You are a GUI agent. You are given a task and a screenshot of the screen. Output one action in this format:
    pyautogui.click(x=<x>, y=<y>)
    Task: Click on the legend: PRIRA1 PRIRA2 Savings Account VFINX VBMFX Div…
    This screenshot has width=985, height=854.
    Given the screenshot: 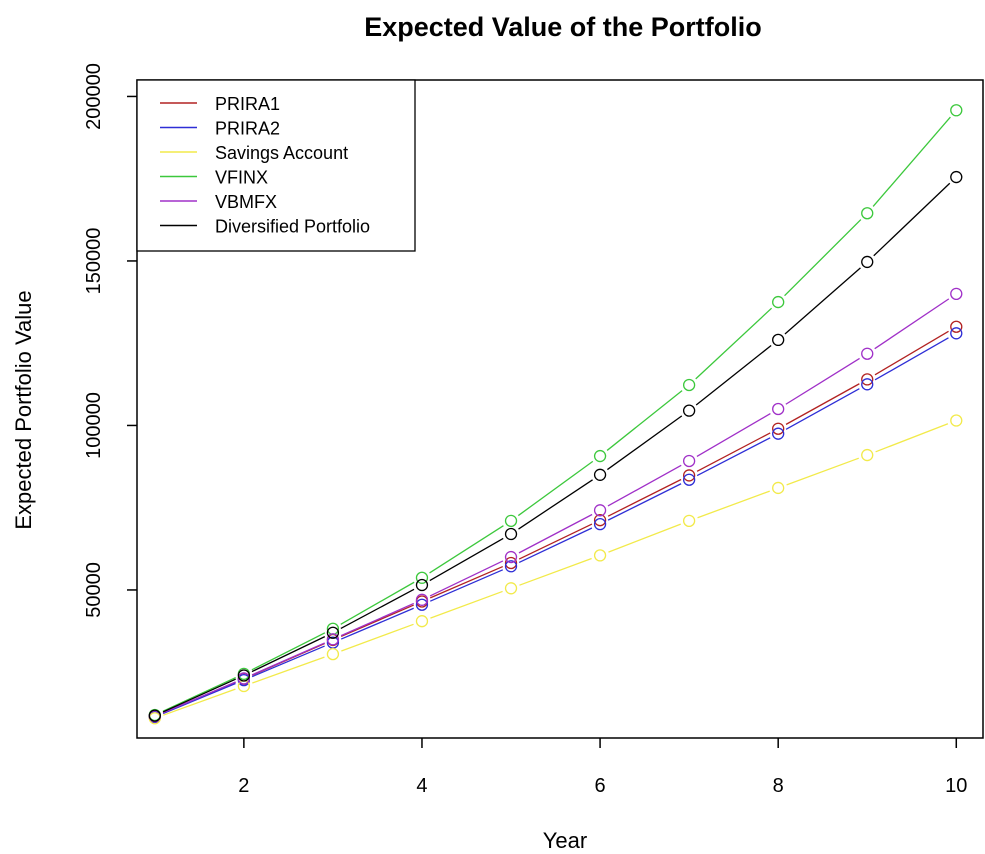 What is the action you would take?
    pyautogui.click(x=276, y=165)
    